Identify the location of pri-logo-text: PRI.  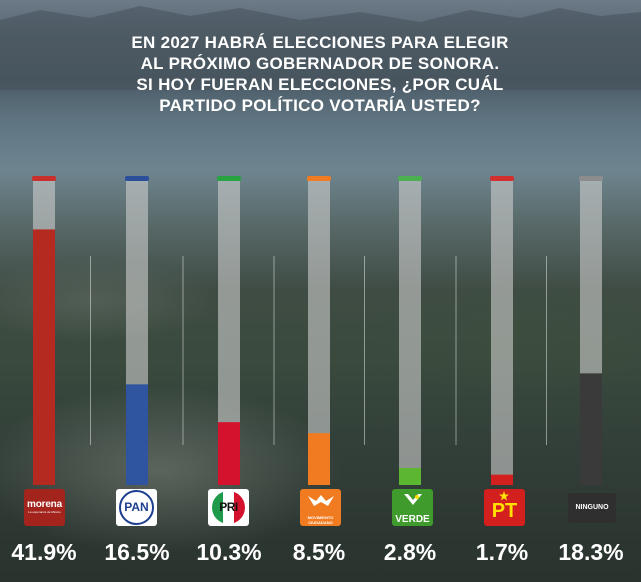
(228, 507).